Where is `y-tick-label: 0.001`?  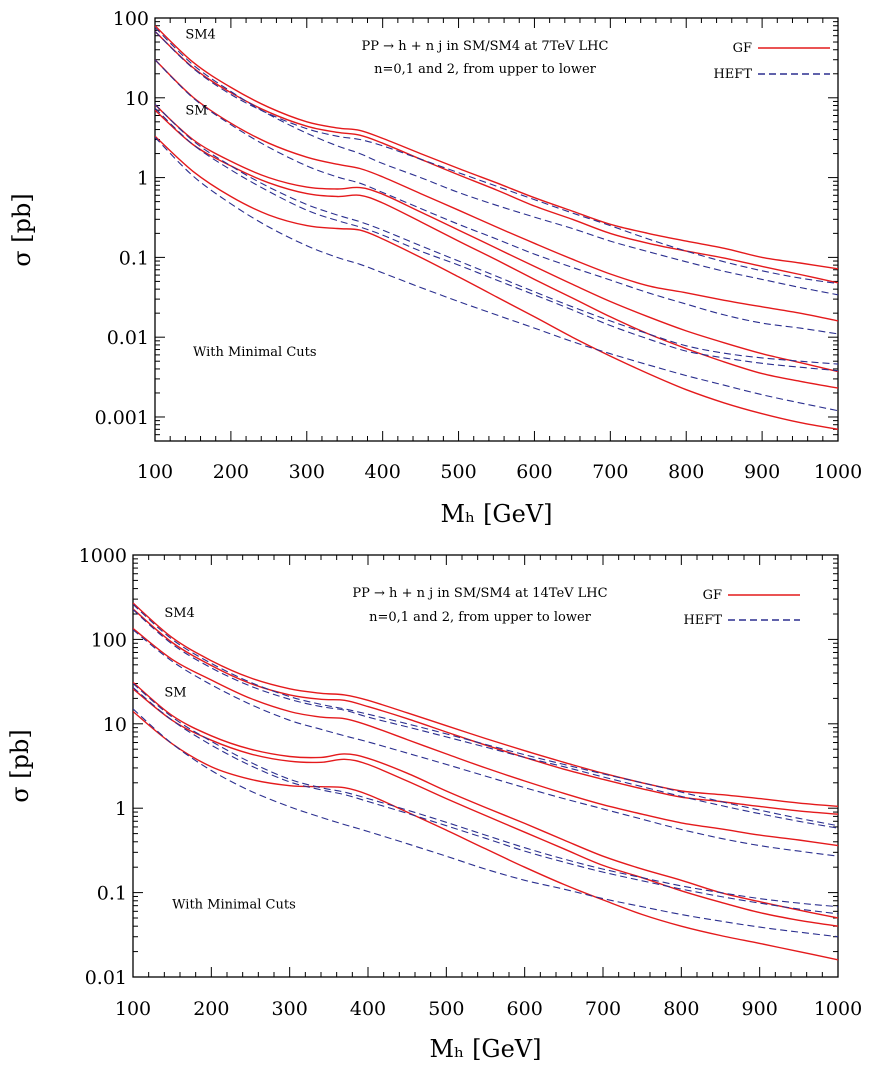 y-tick-label: 0.001 is located at coordinates (122, 418).